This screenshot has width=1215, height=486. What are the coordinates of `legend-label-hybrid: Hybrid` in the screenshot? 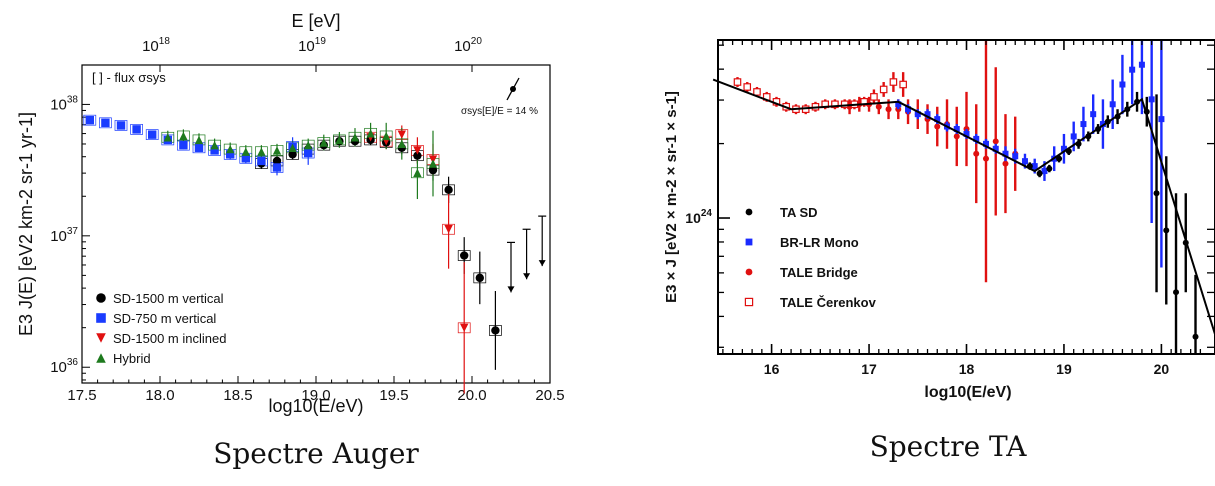 It's located at (132, 358).